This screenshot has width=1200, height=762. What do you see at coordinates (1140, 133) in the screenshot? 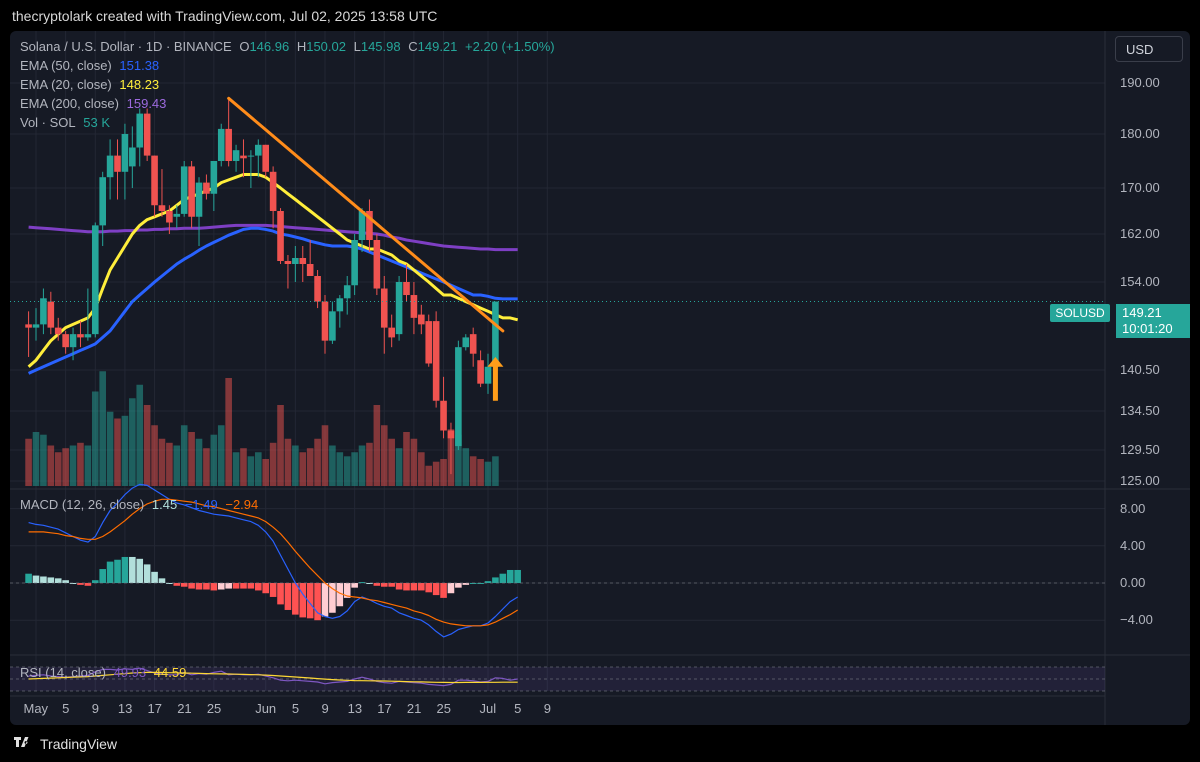
I see `price-tick-label: 180.00` at bounding box center [1140, 133].